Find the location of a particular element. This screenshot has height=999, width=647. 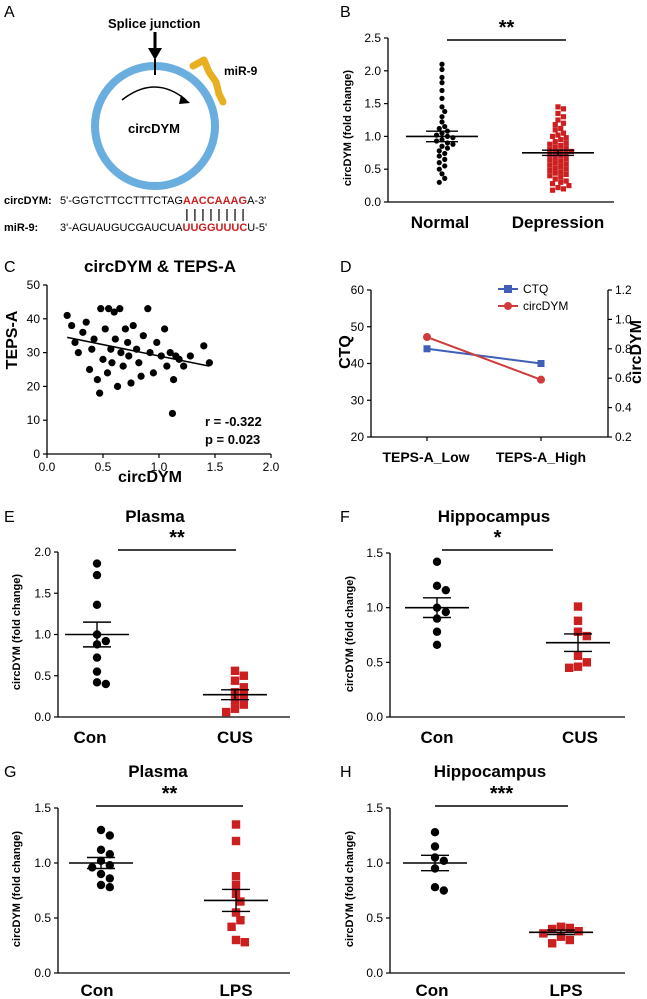

panel-e-y-tick-label: 0.5 is located at coordinates (42, 676).